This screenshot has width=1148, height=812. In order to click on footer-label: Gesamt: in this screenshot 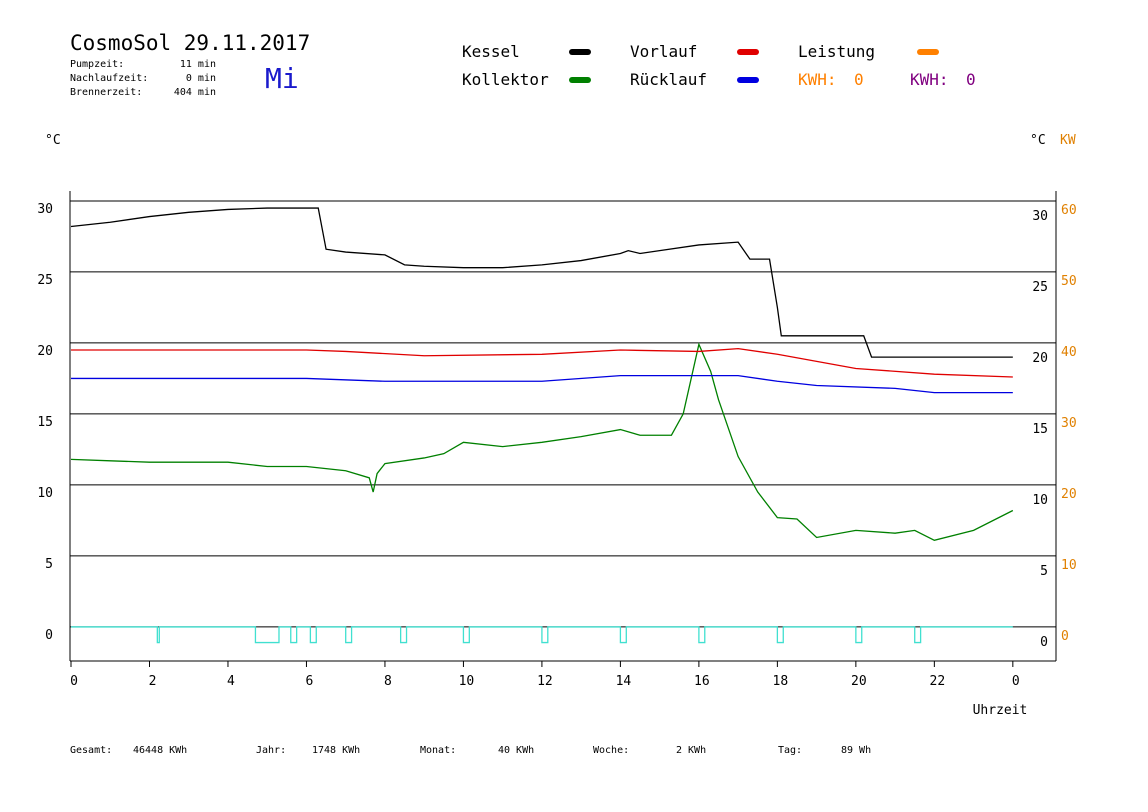, I will do `click(91, 750)`.